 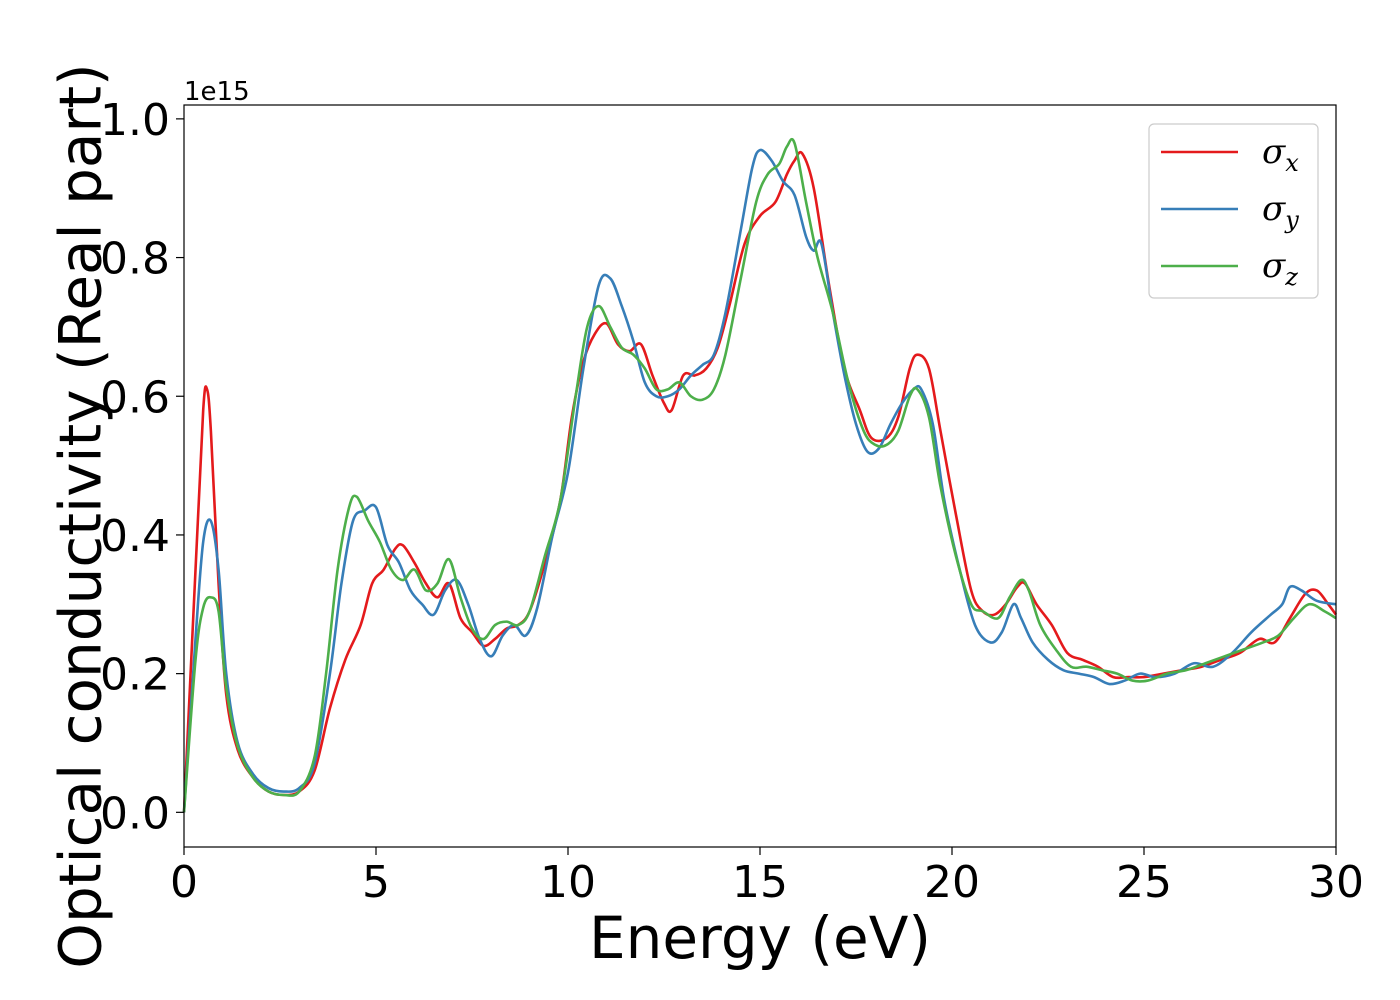 I want to click on legend: σx σy σz, so click(x=1233, y=211).